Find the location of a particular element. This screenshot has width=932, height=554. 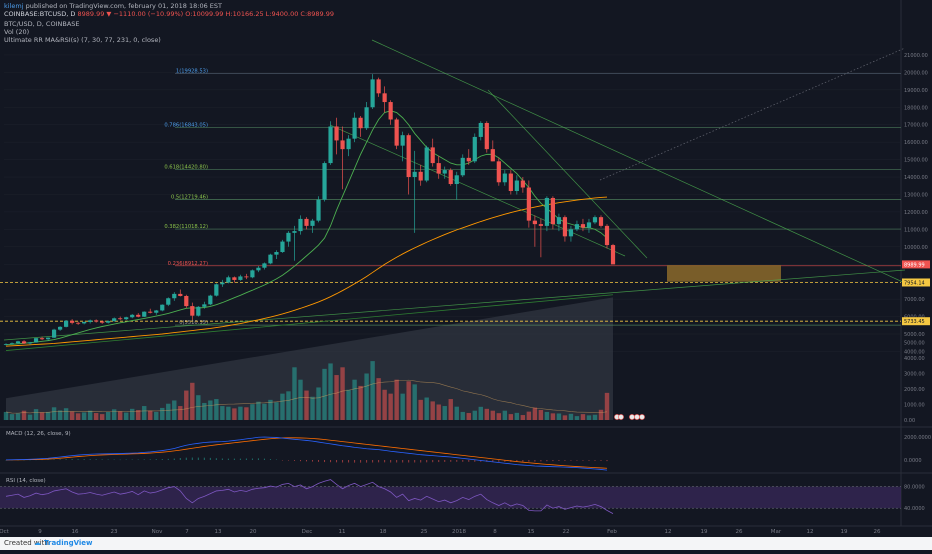

volume-tick-label: 2000.00 is located at coordinates (914, 390).